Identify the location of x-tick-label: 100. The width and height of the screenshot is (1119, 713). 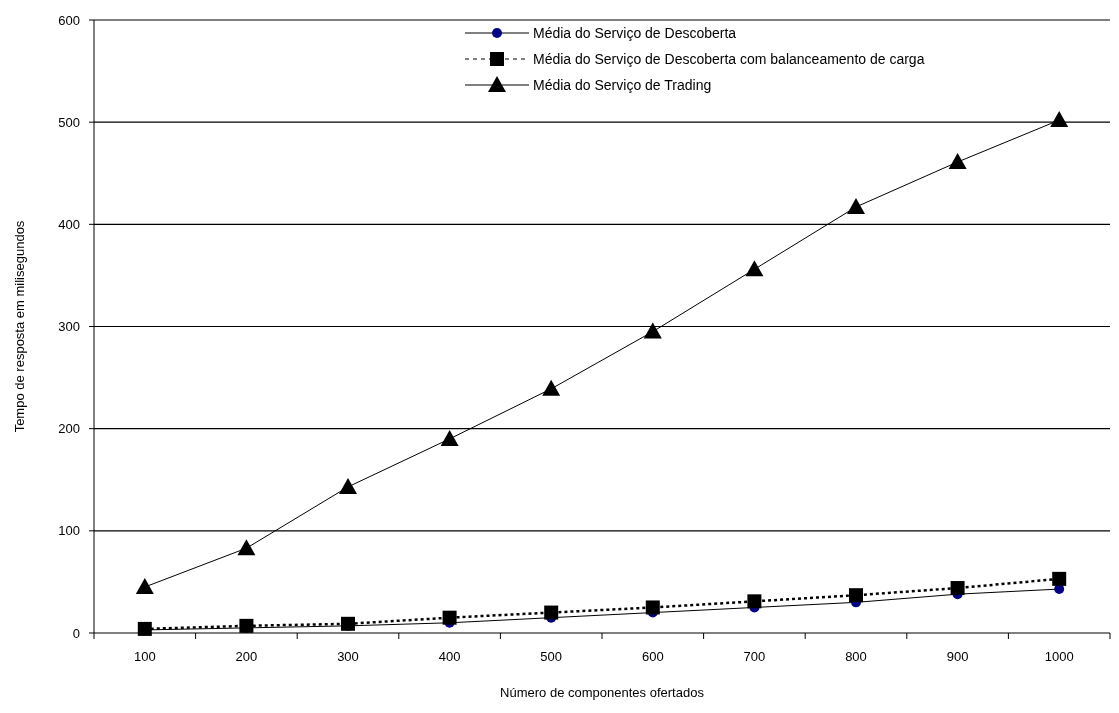
(144, 656).